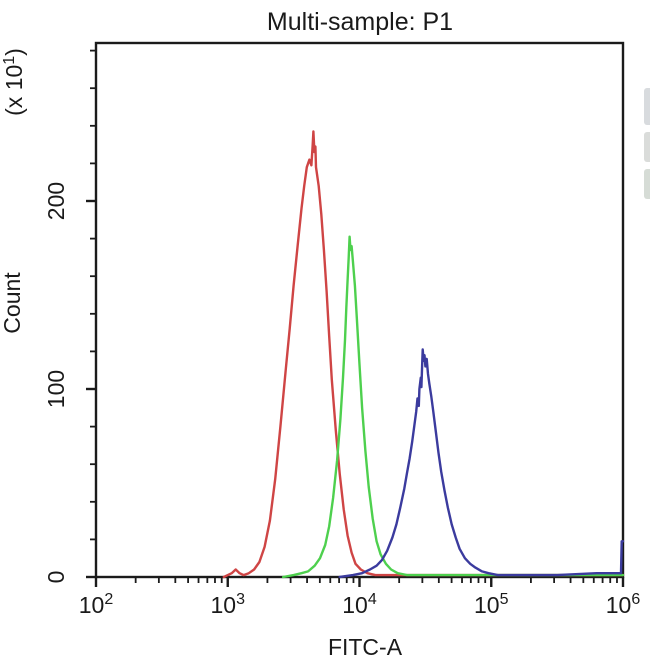 The height and width of the screenshot is (666, 650). Describe the element at coordinates (365, 647) in the screenshot. I see `x-axis-label: FITC-A` at that location.